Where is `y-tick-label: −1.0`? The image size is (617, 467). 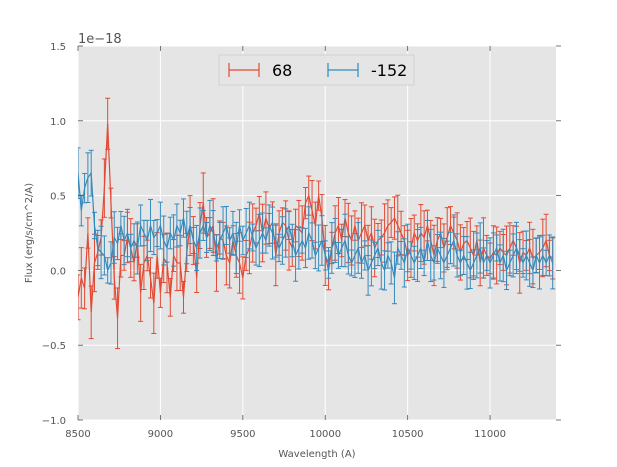
y-tick-label: −1.0 is located at coordinates (54, 421).